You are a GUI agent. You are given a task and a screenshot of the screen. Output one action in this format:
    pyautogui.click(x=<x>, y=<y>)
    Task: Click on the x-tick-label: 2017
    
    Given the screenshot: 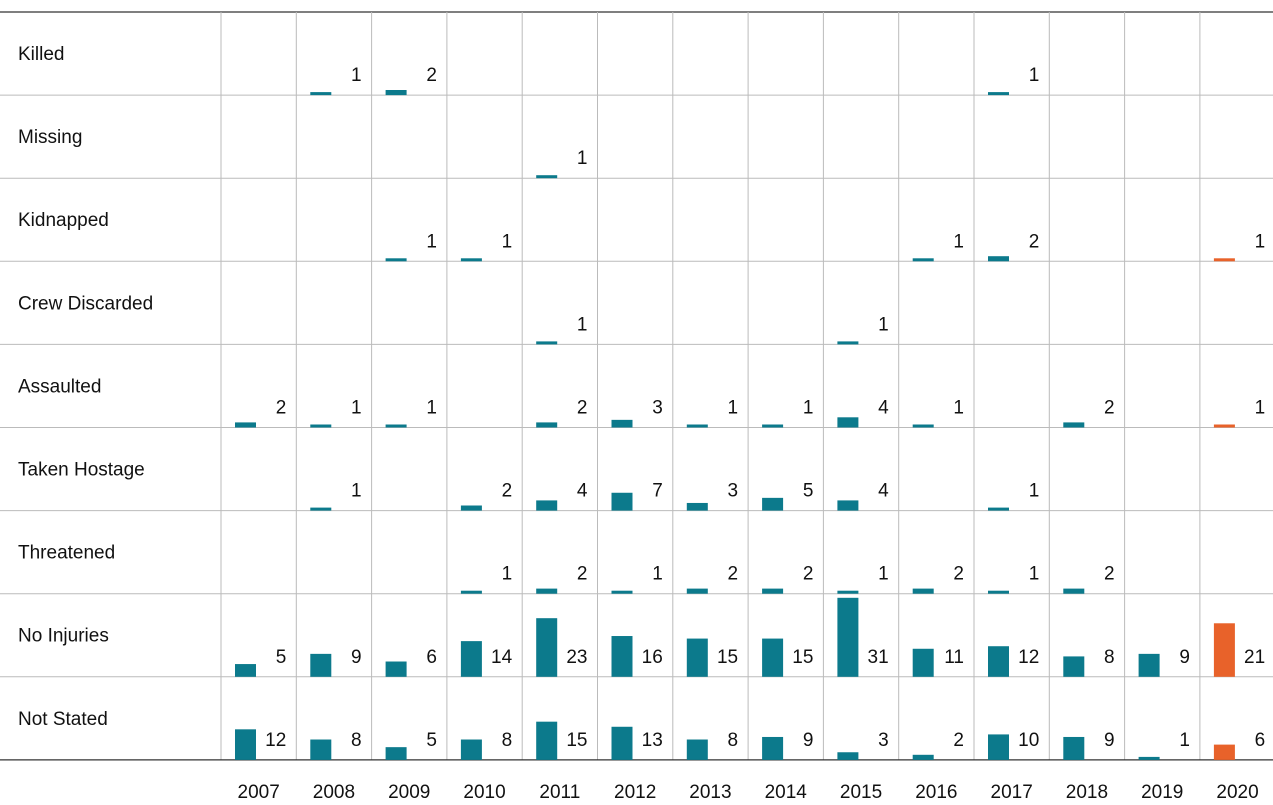 What is the action you would take?
    pyautogui.click(x=1012, y=792)
    